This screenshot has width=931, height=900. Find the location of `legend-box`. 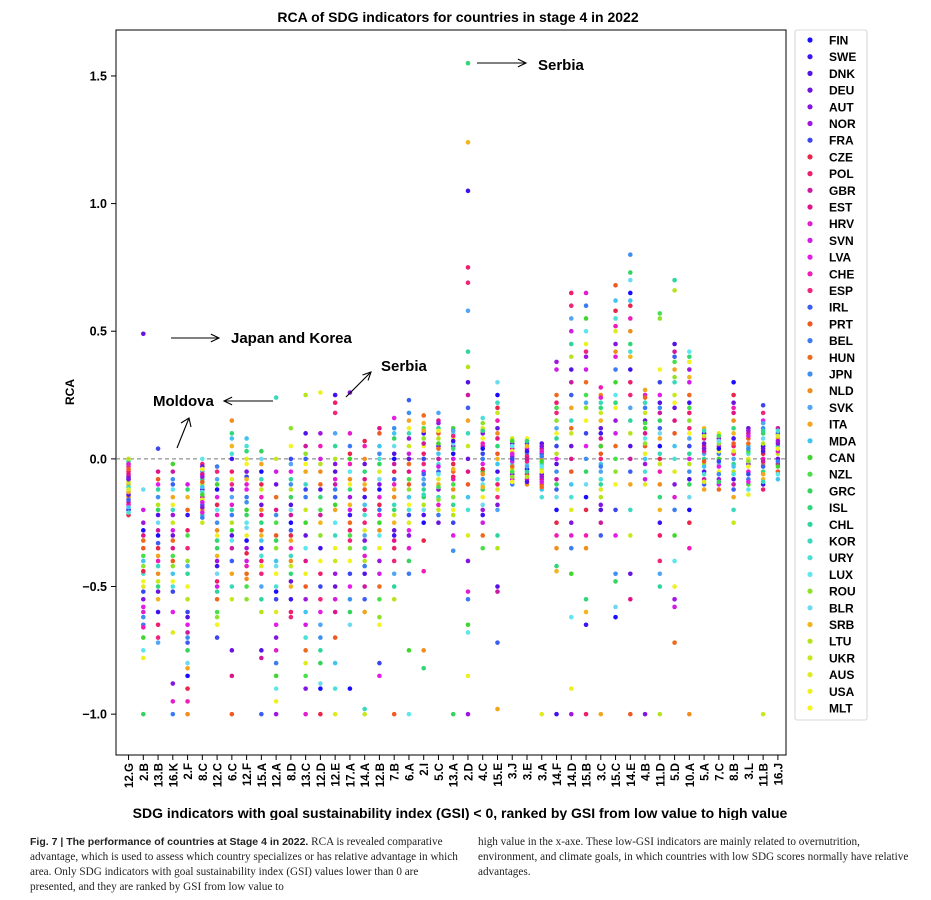

legend-box is located at coordinates (831, 375).